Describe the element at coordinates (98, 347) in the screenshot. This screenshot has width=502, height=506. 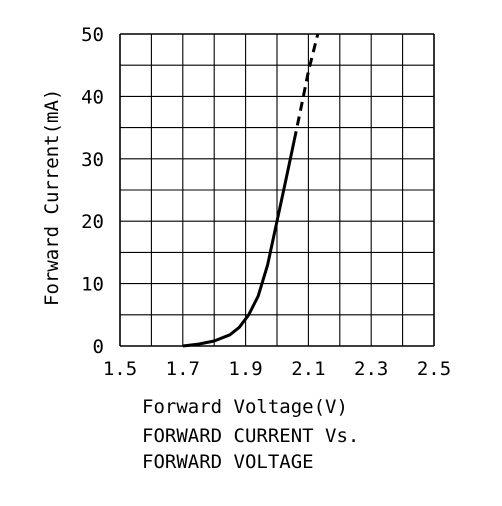
I see `y-tick-label: 0` at that location.